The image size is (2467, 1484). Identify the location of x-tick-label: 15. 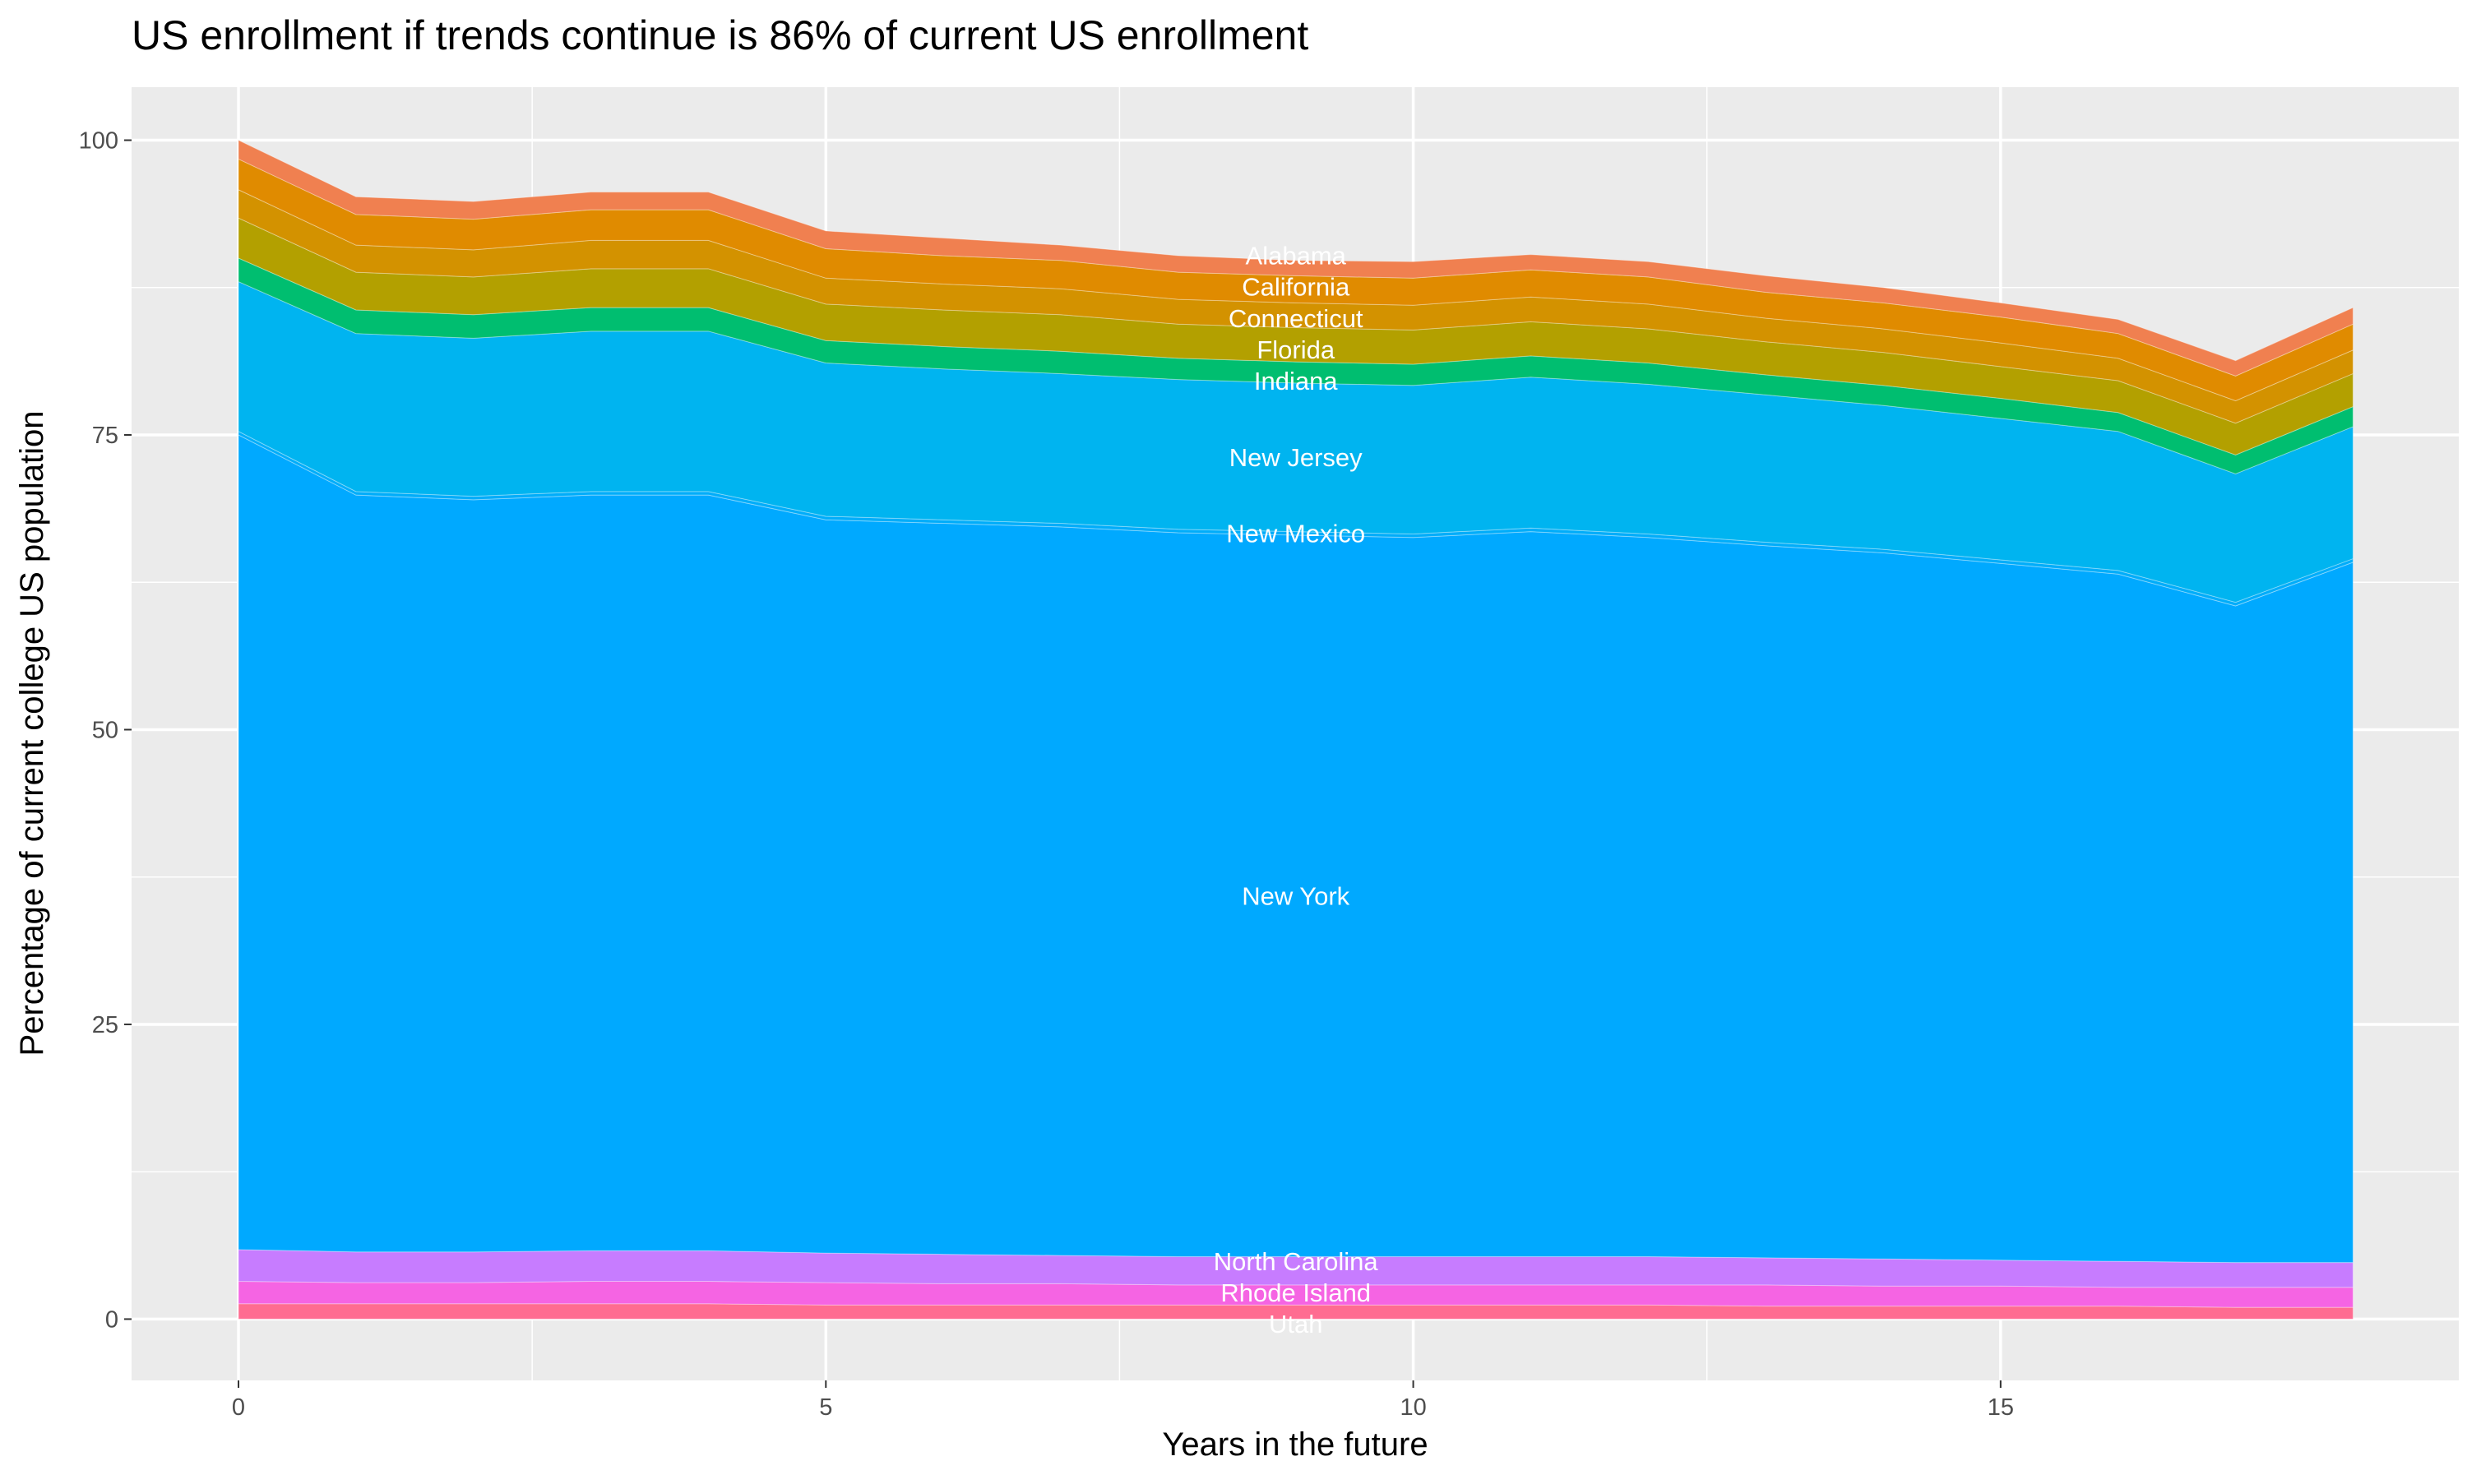
(2001, 1408).